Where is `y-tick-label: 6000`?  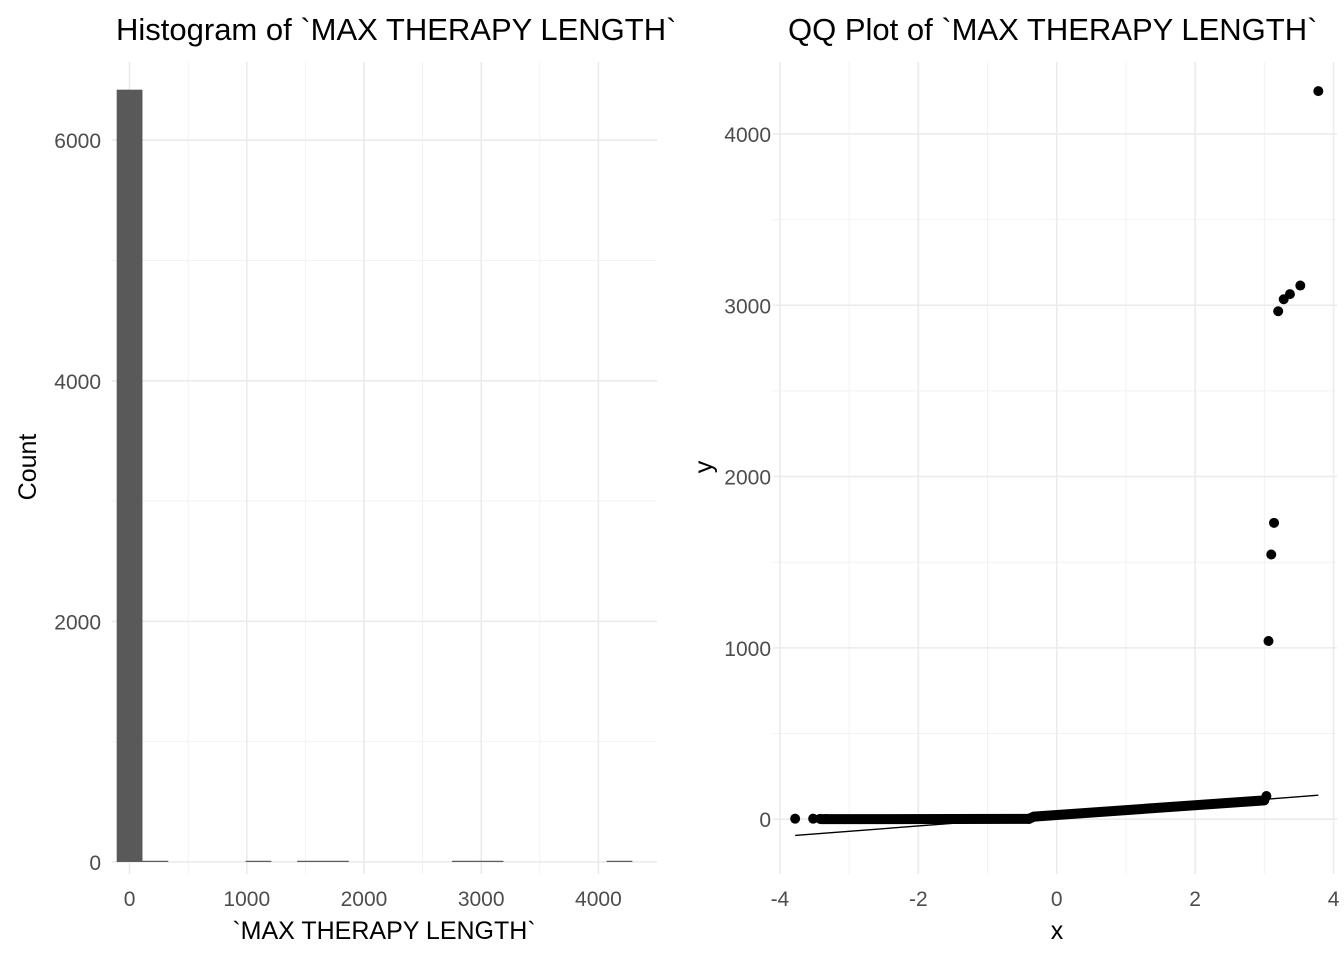
y-tick-label: 6000 is located at coordinates (77, 141).